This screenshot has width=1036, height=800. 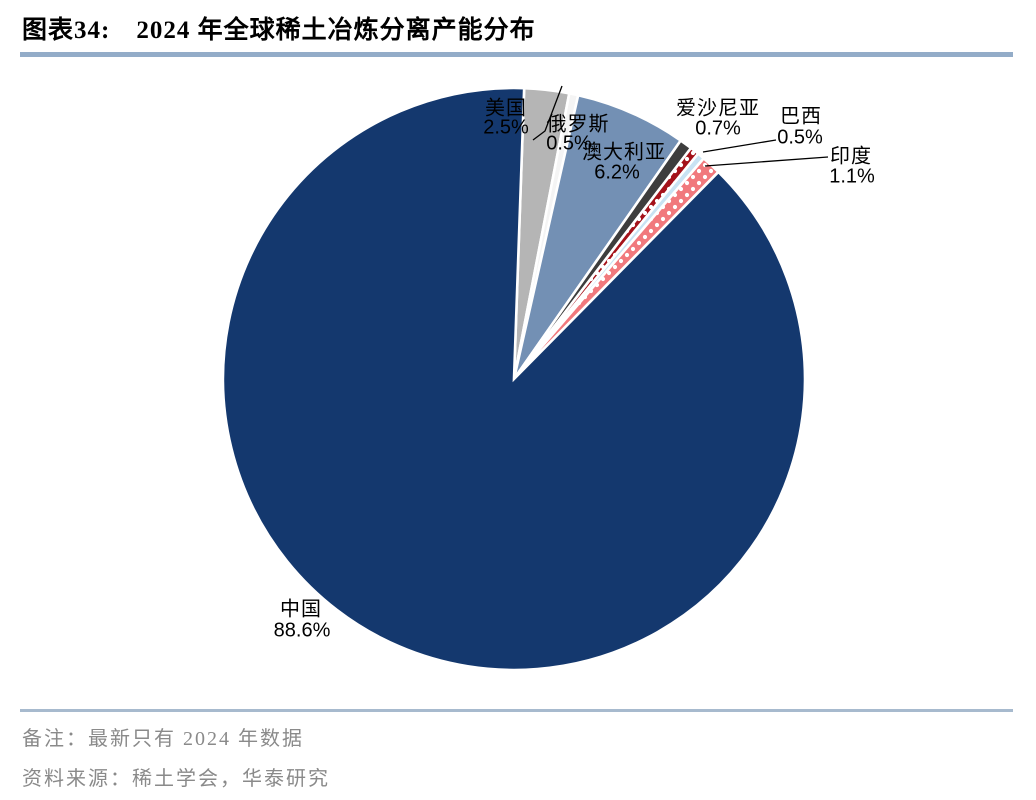 I want to click on pct-usa: 2.5%, so click(x=506, y=127).